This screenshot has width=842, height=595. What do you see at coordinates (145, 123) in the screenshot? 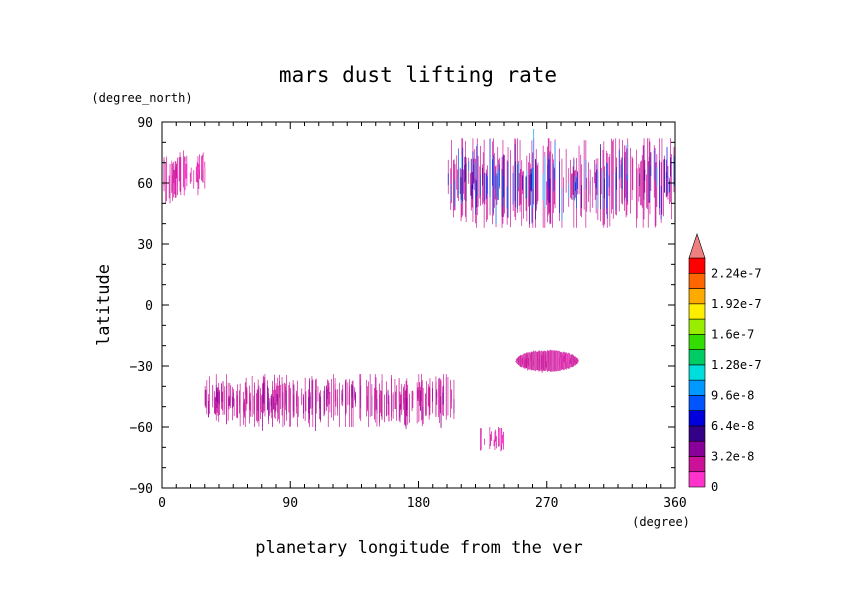
I see `y-tick-label: 90` at bounding box center [145, 123].